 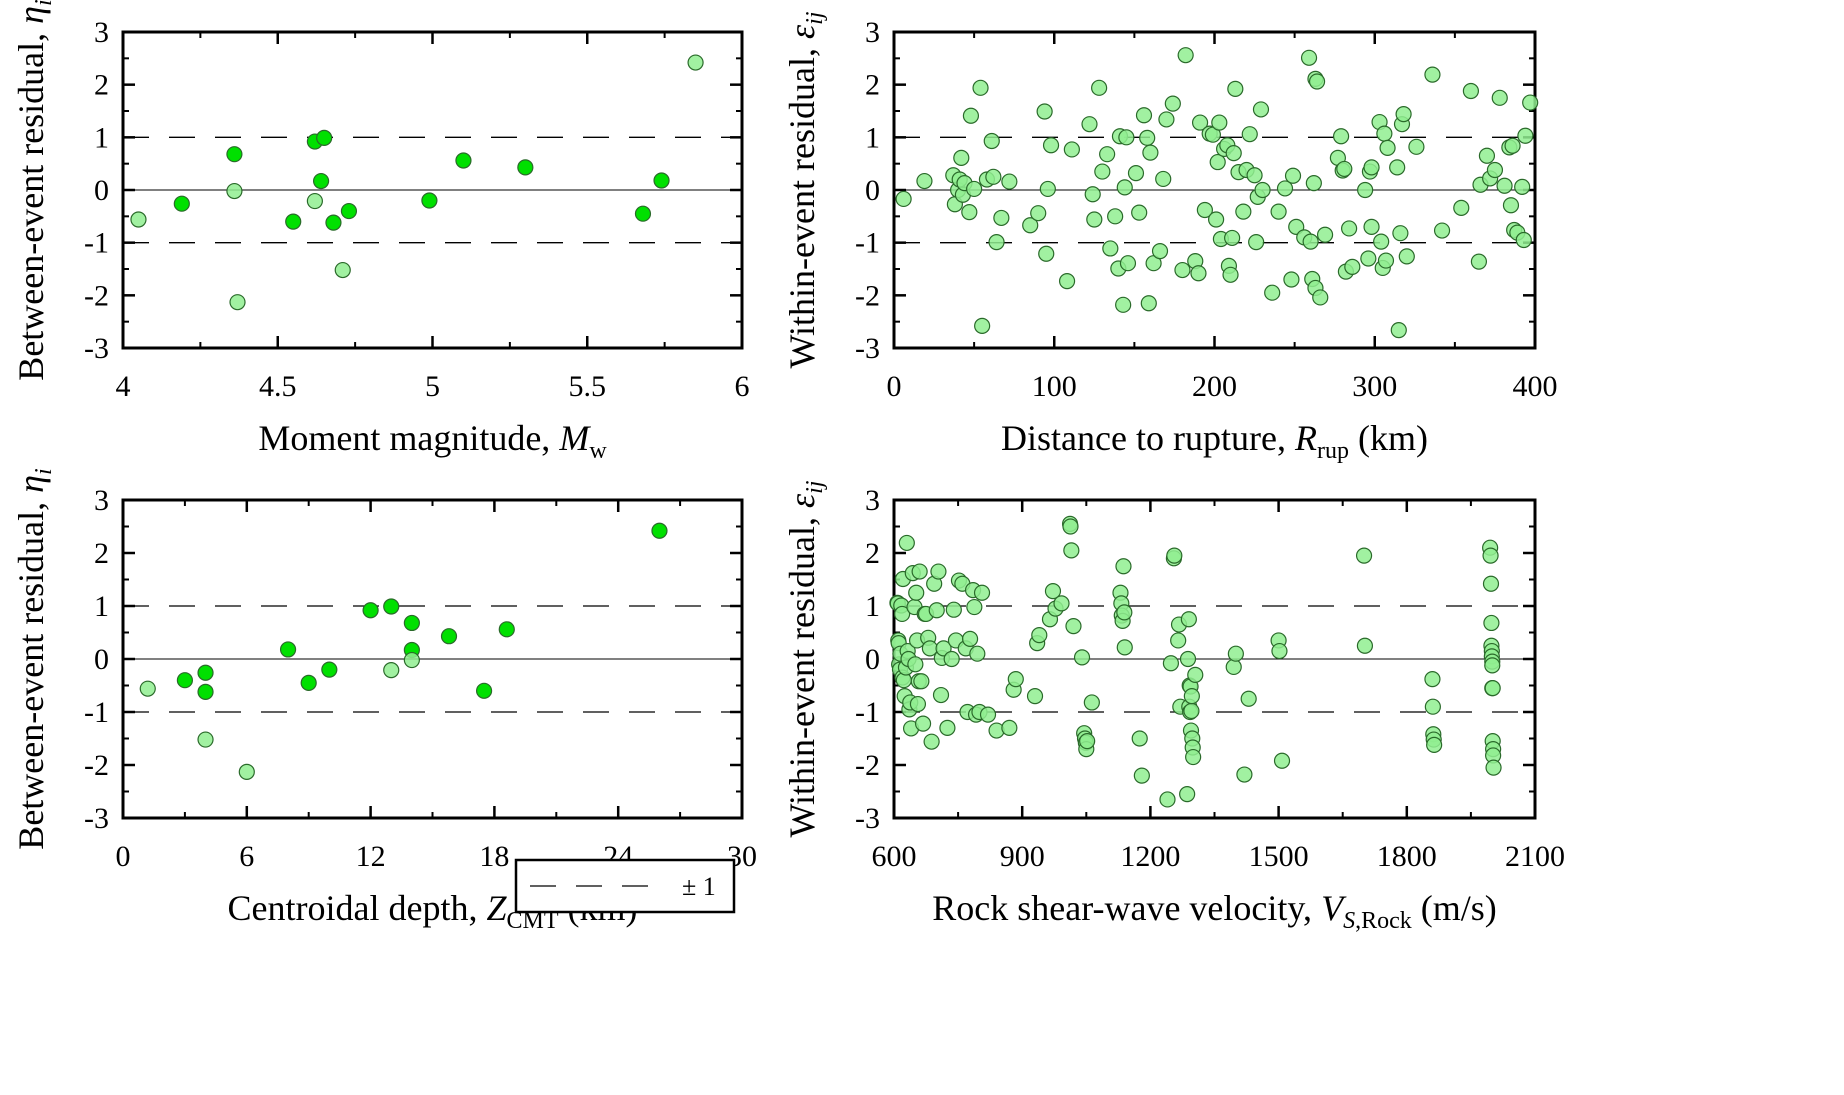 I want to click on y-tick-label: -1, so click(x=867, y=243).